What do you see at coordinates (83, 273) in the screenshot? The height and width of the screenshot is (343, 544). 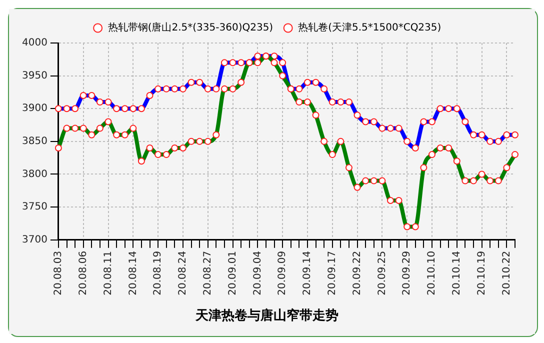 I see `x-tick-label: 20.08.06` at bounding box center [83, 273].